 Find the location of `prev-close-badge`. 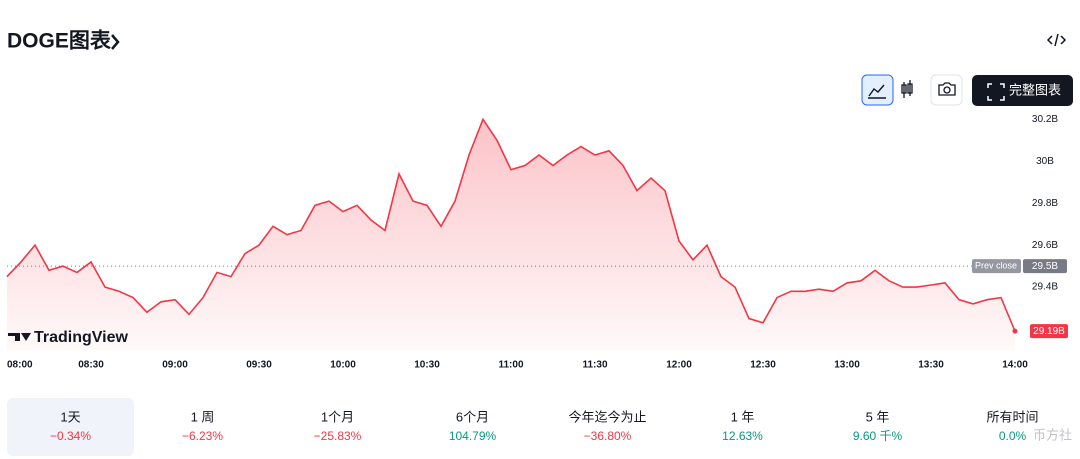

prev-close-badge is located at coordinates (996, 266).